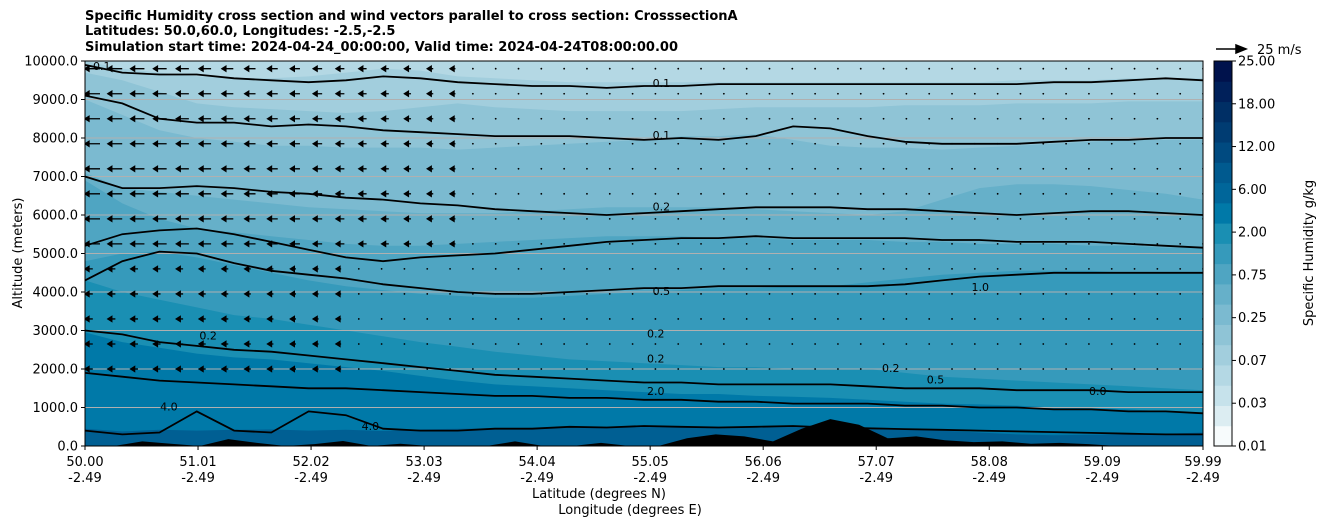 The height and width of the screenshot is (526, 1326). I want to click on contour-label: 0.2, so click(656, 358).